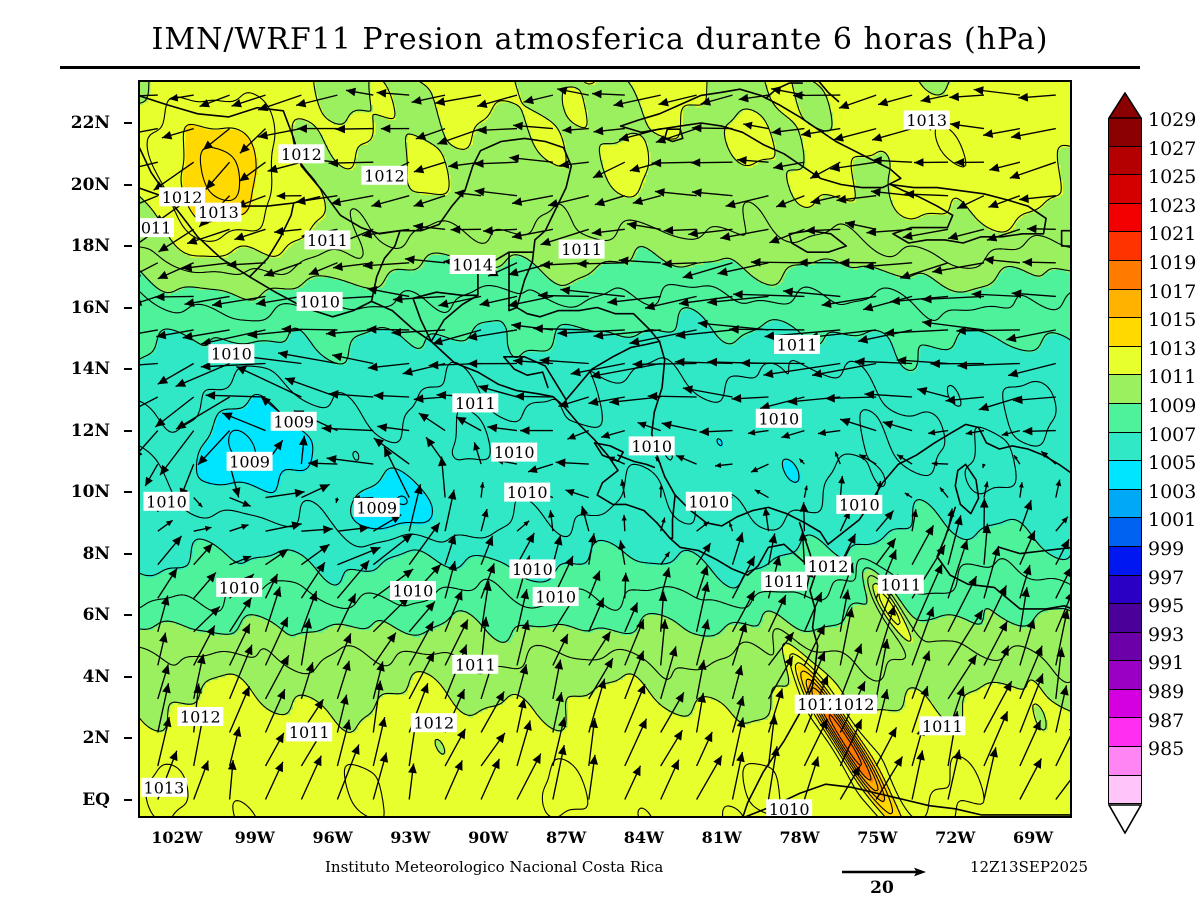  Describe the element at coordinates (90, 246) in the screenshot. I see `y-axis-tick: 18N` at that location.